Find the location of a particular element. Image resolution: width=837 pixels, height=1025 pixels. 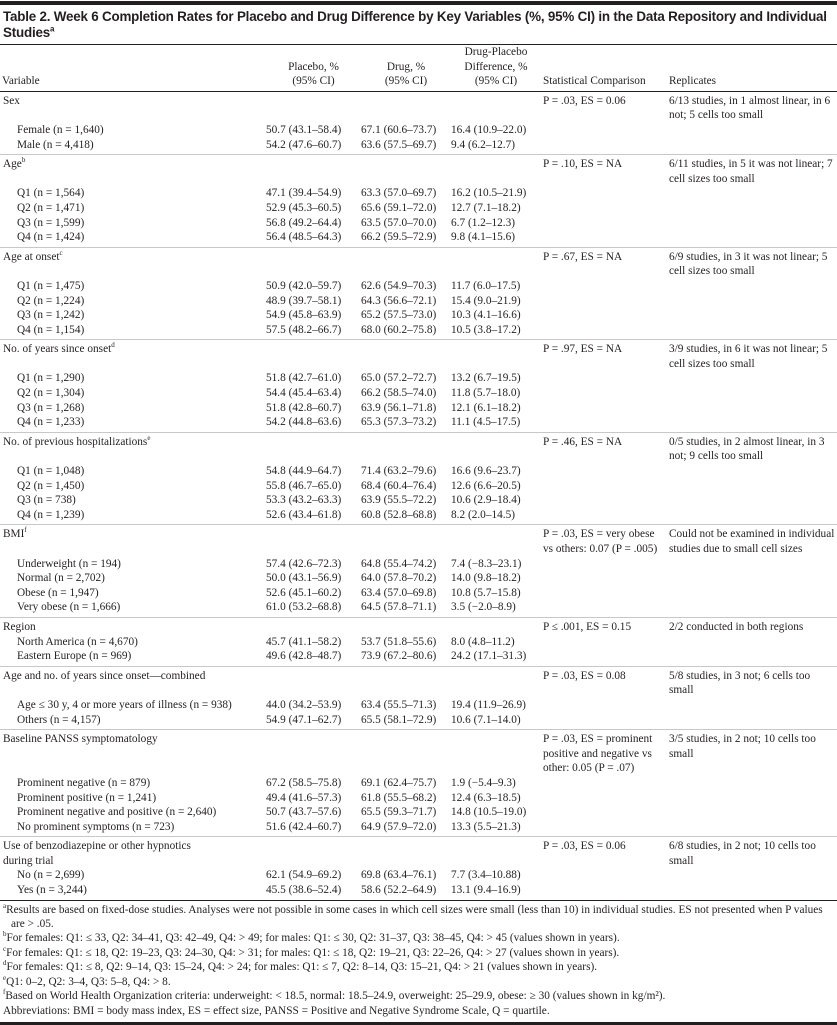

difference-value: 6.7 (1.2–12.3) is located at coordinates (483, 222).